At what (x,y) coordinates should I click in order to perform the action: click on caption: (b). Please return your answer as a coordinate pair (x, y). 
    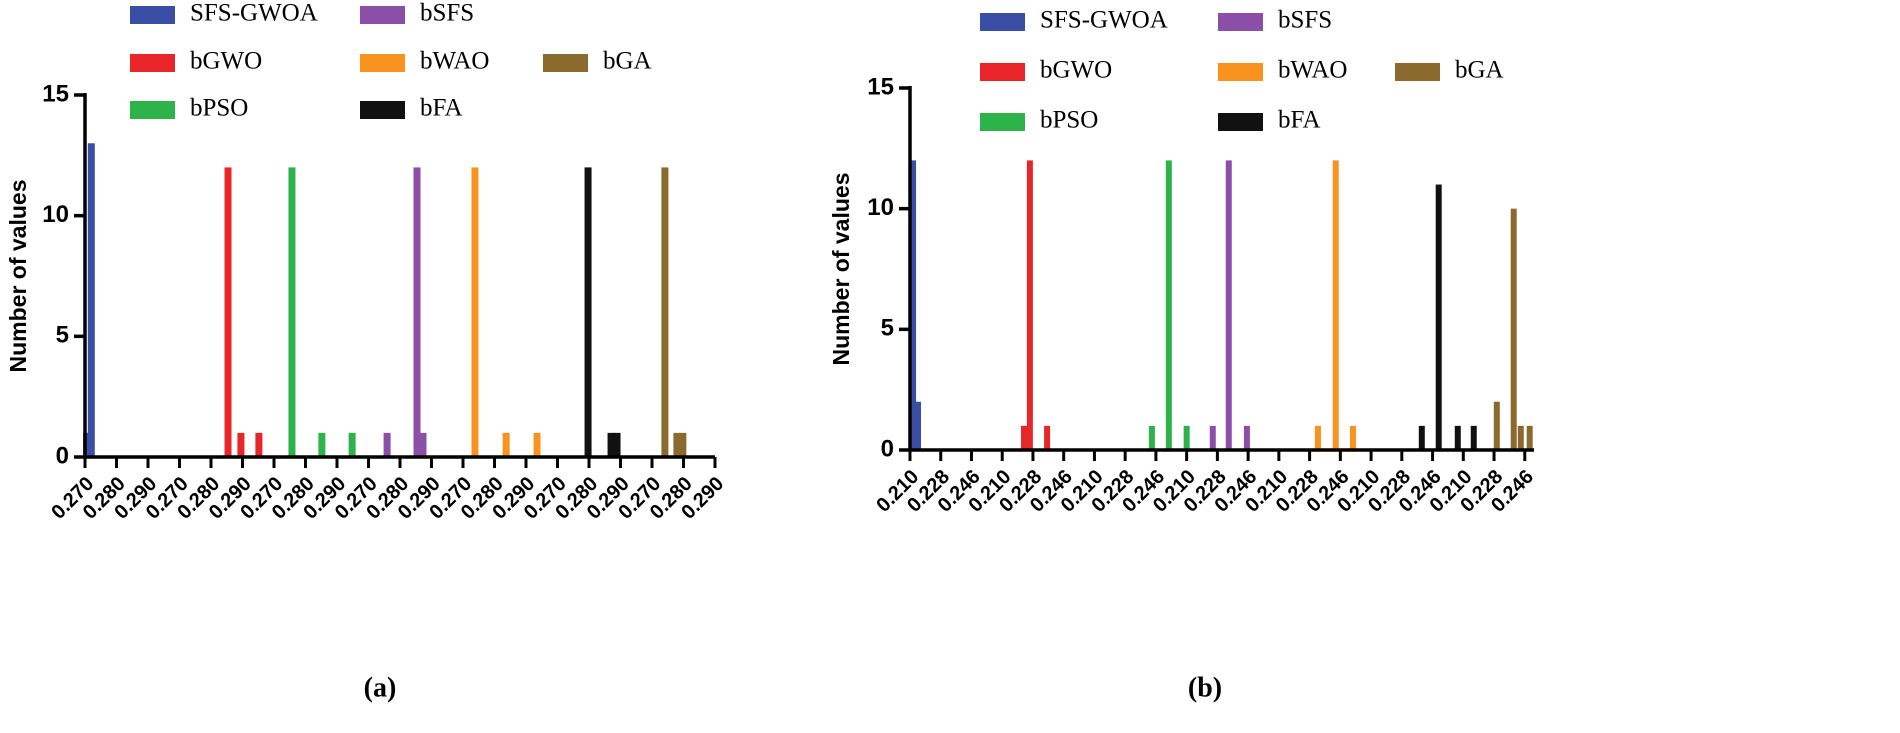
    Looking at the image, I should click on (1205, 687).